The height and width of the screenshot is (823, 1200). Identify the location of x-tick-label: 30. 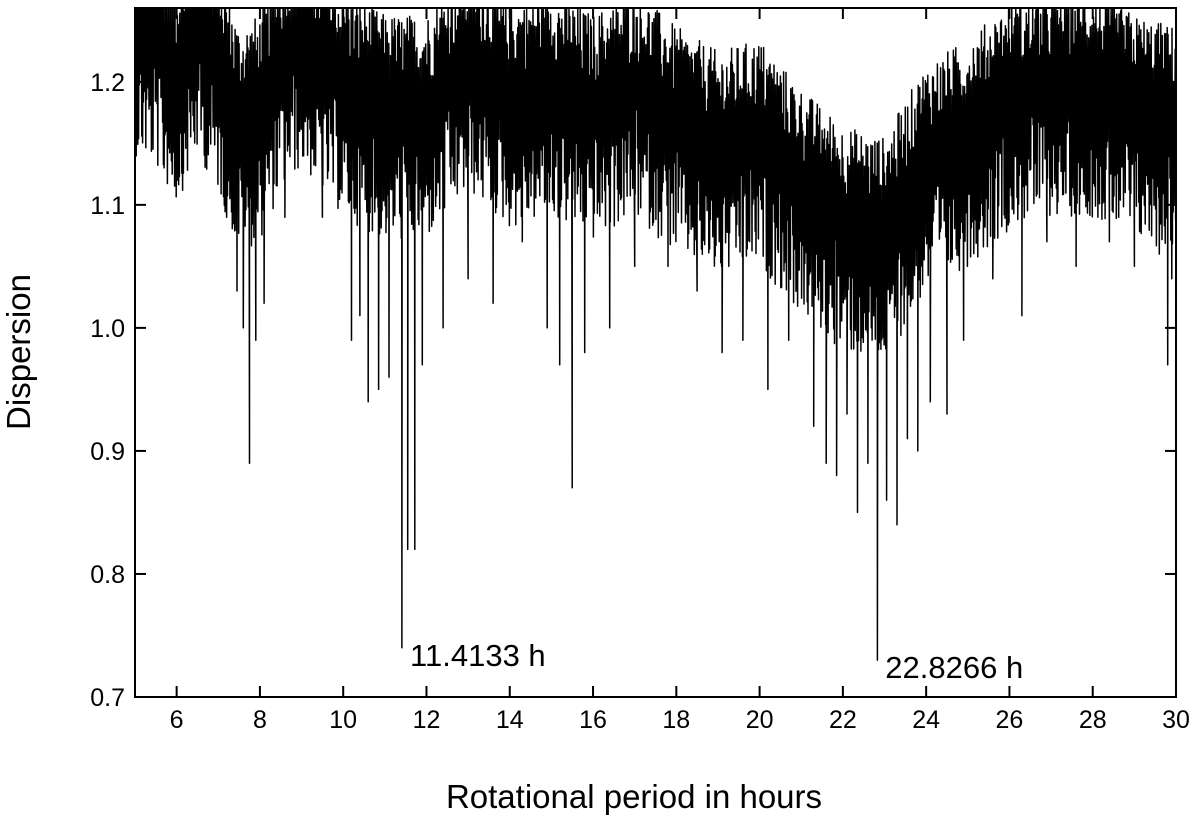
(1176, 720).